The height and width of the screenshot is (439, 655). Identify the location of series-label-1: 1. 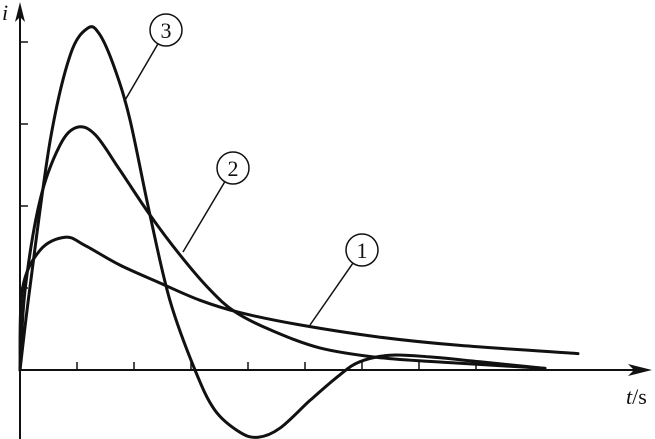
(344, 279).